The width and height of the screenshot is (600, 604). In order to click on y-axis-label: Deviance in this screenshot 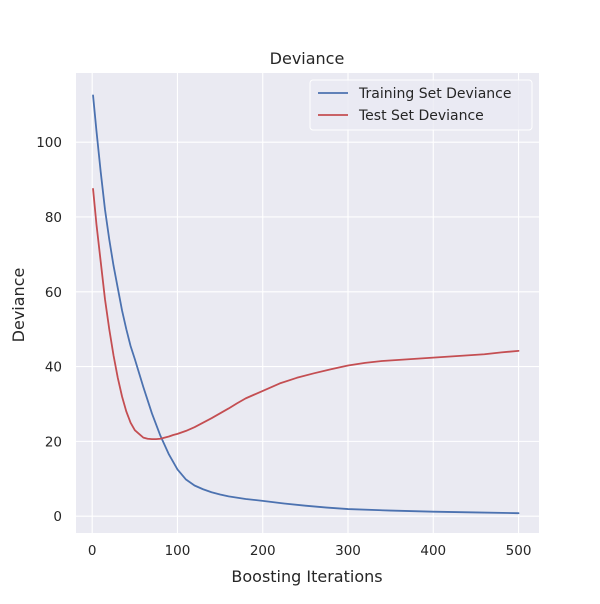, I will do `click(18, 305)`.